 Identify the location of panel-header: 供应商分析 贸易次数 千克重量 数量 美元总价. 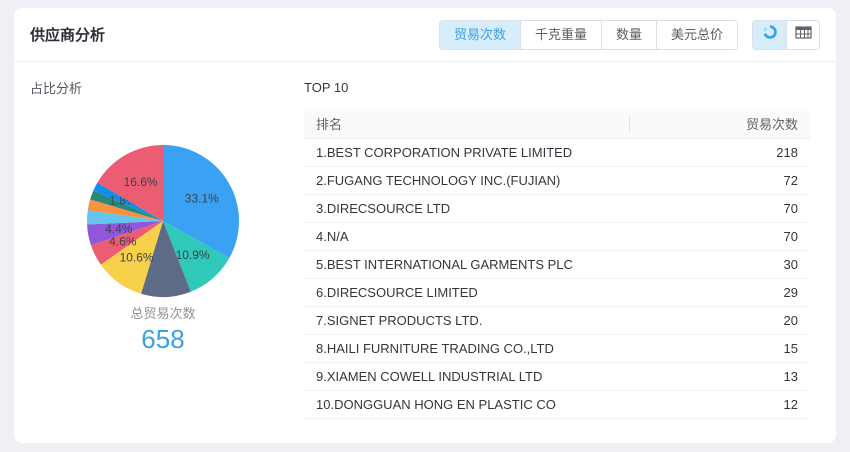
(425, 35).